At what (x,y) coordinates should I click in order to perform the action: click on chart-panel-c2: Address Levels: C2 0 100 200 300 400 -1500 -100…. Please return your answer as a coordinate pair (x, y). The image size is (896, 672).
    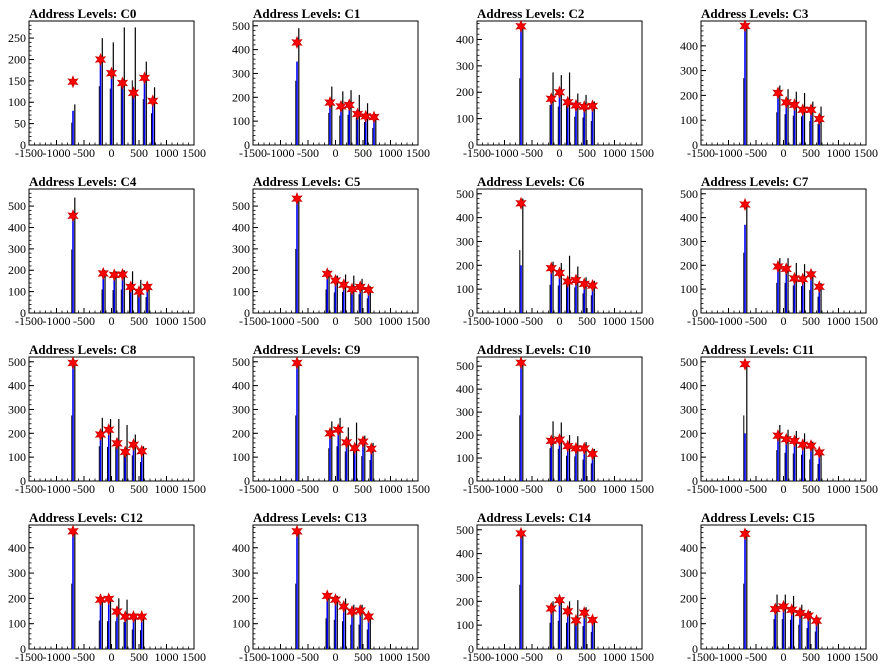
    Looking at the image, I should click on (560, 84).